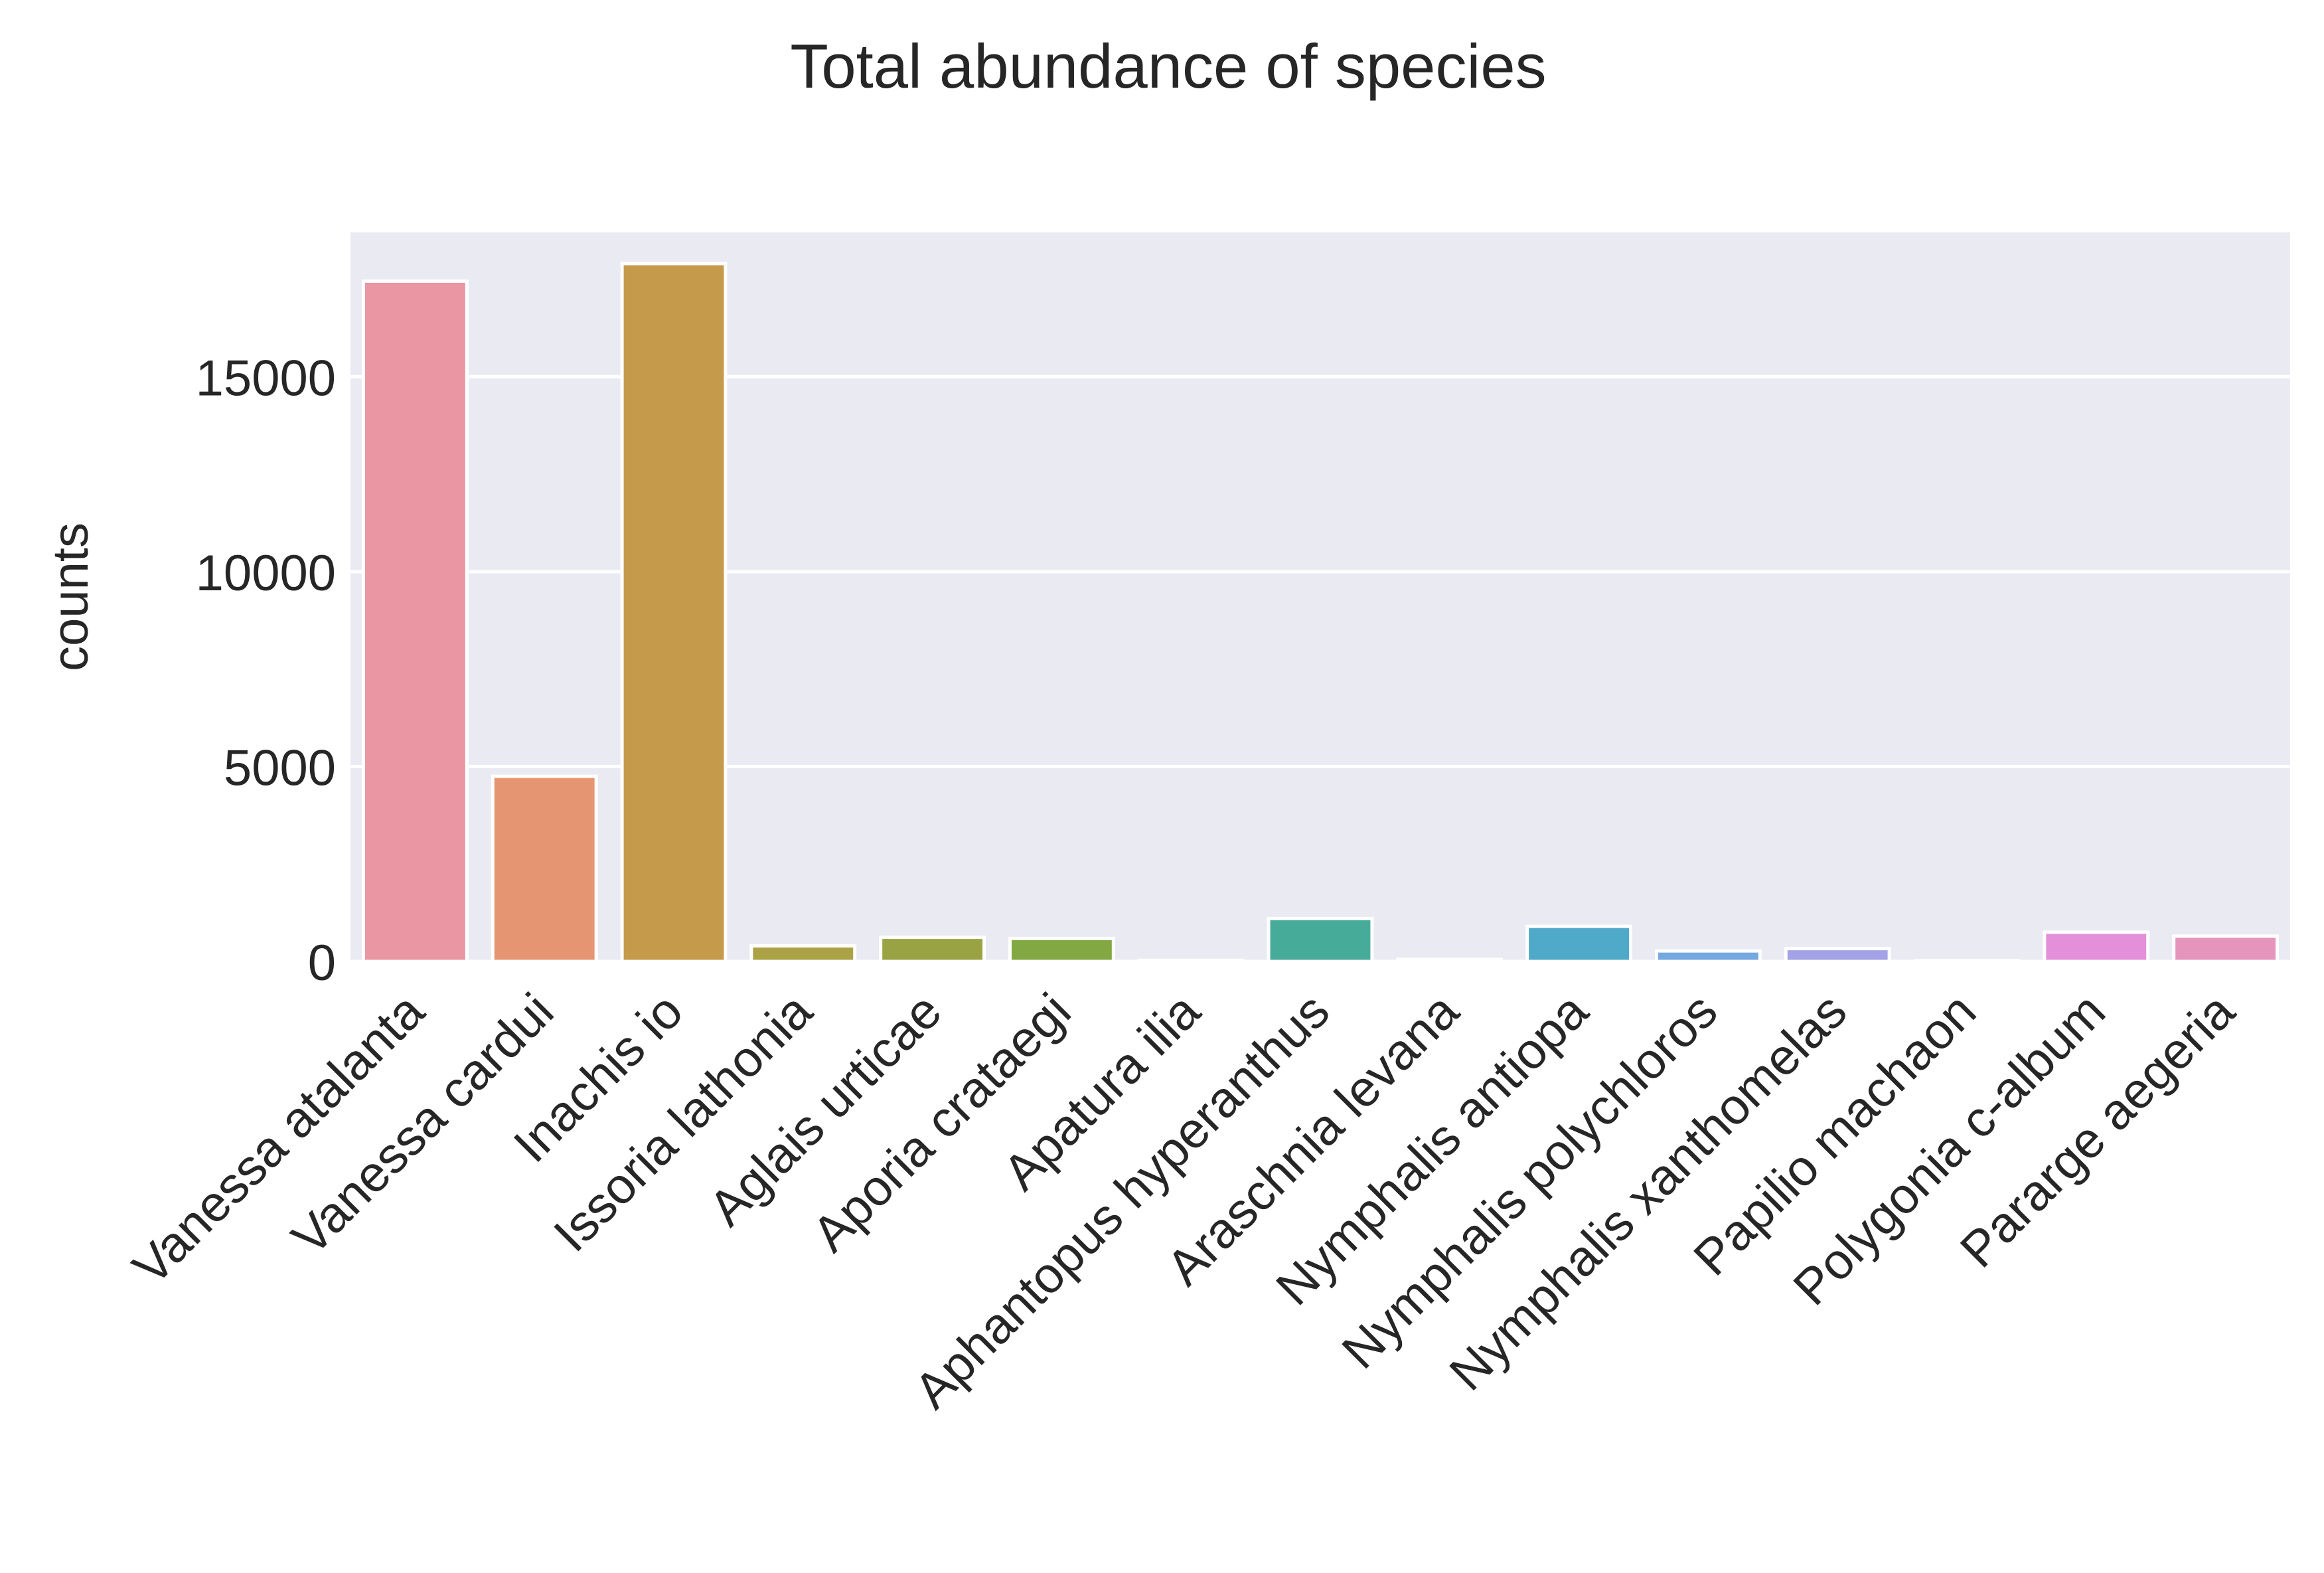  I want to click on y-tick-labels: 0 5000 10000 15000, so click(266, 670).